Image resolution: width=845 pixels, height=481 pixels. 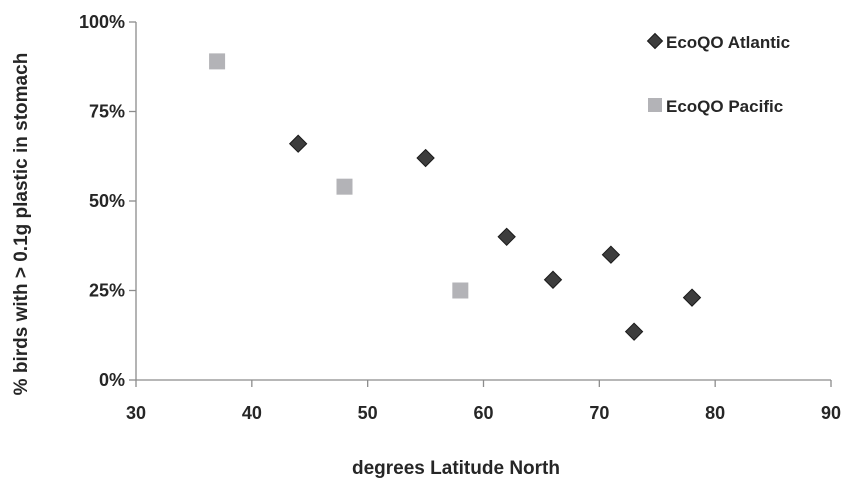 What do you see at coordinates (21, 224) in the screenshot?
I see `y-axis-title: % birds with > 0.1g plastic in stomach` at bounding box center [21, 224].